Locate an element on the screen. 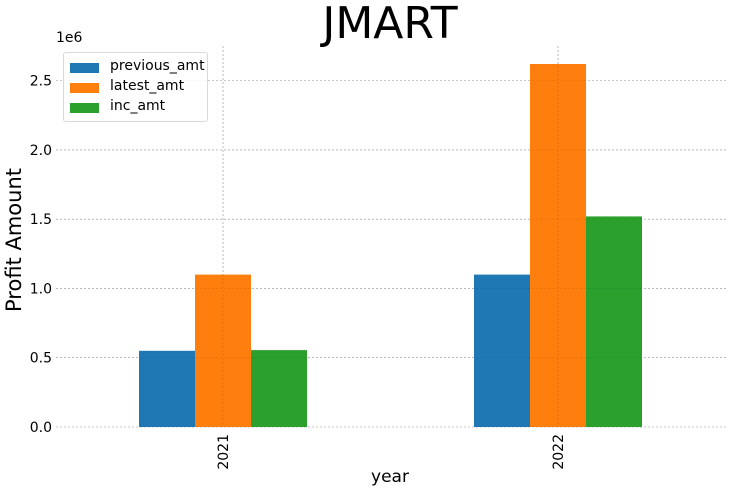 The height and width of the screenshot is (492, 732). legend-label: latest_amt is located at coordinates (147, 86).